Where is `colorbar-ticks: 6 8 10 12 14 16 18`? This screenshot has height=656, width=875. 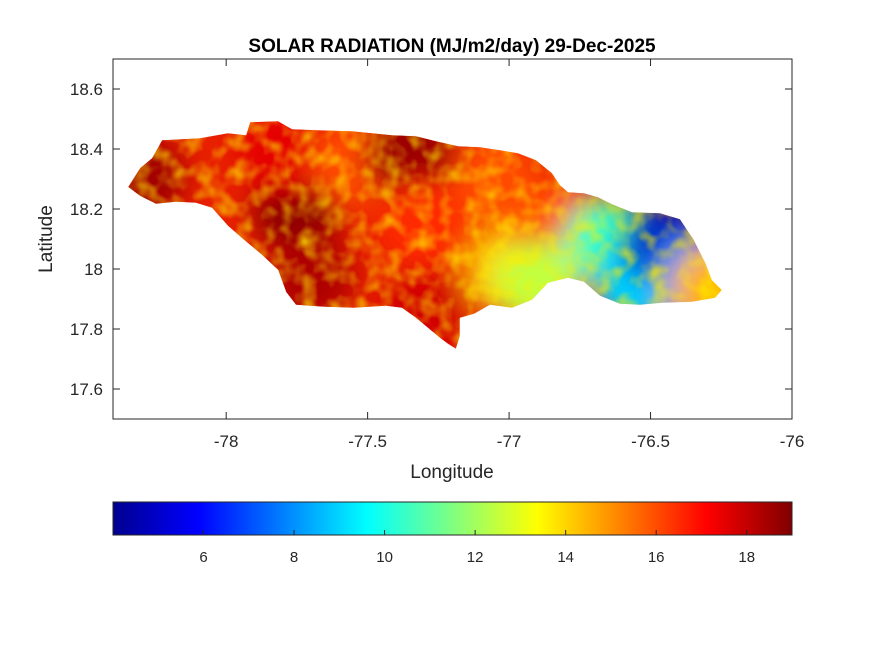
colorbar-ticks: 6 8 10 12 14 16 18 is located at coordinates (477, 548).